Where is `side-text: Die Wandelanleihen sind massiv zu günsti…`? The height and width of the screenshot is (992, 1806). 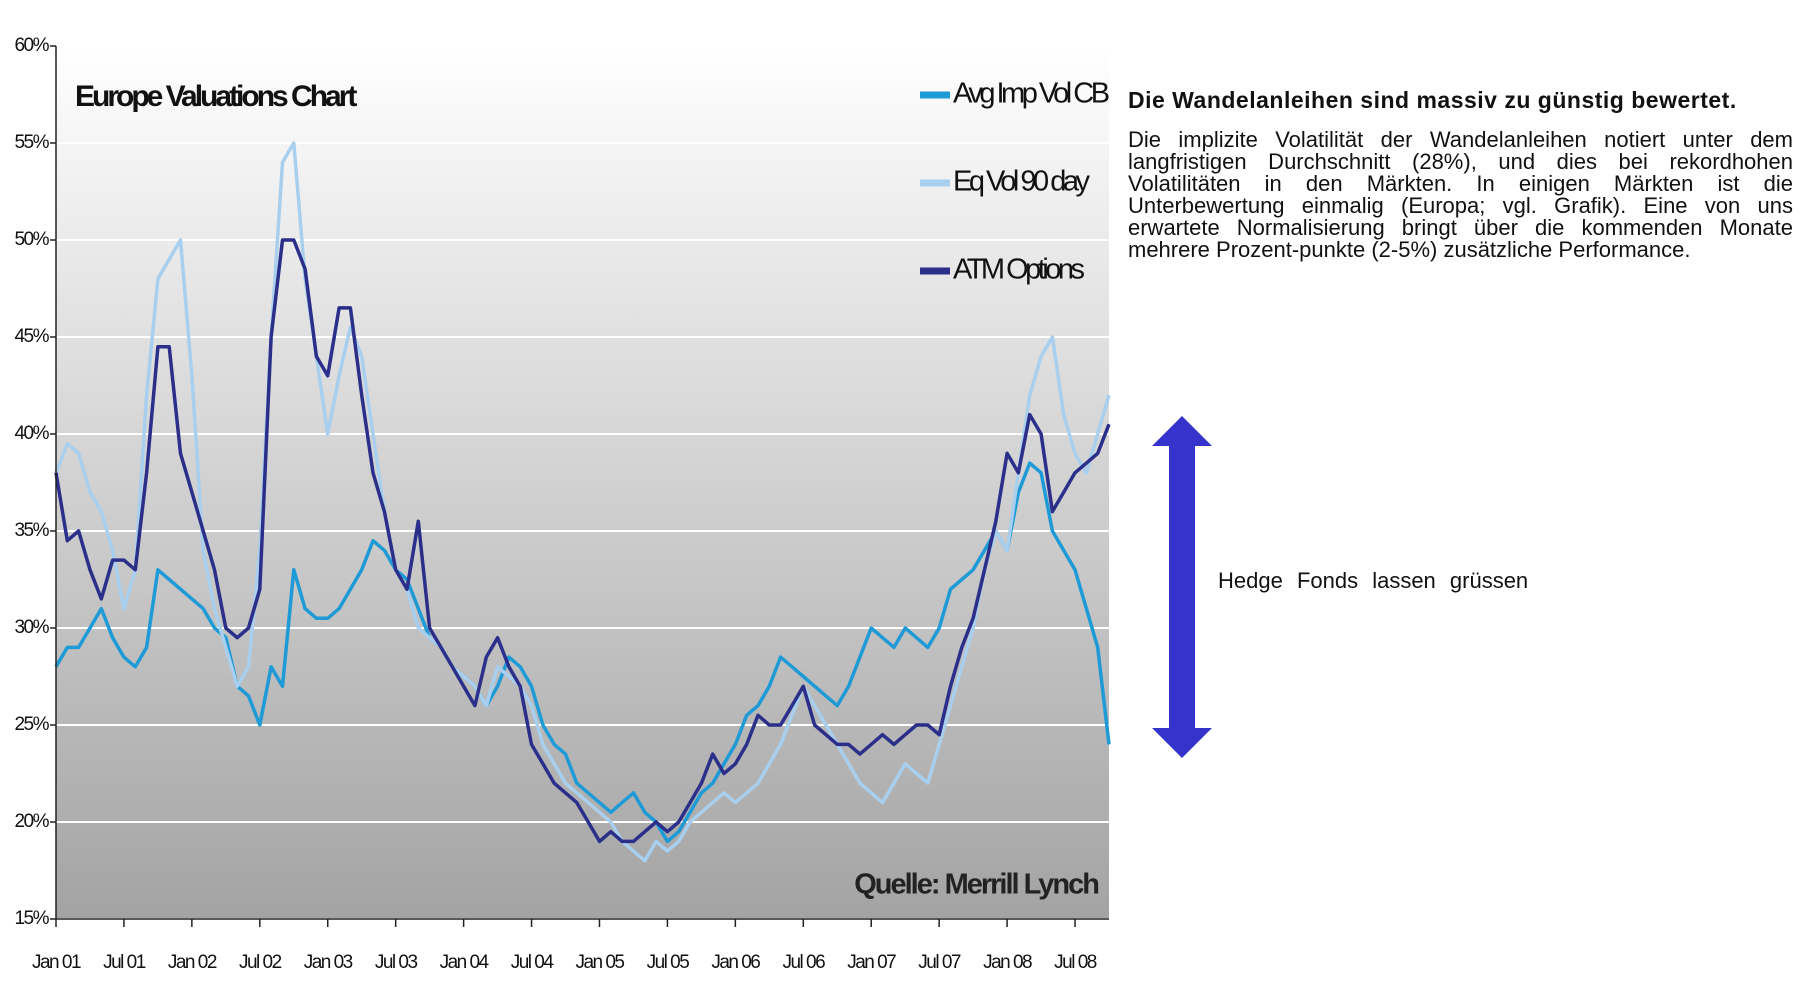
side-text: Die Wandelanleihen sind massiv zu günsti… is located at coordinates (1460, 174).